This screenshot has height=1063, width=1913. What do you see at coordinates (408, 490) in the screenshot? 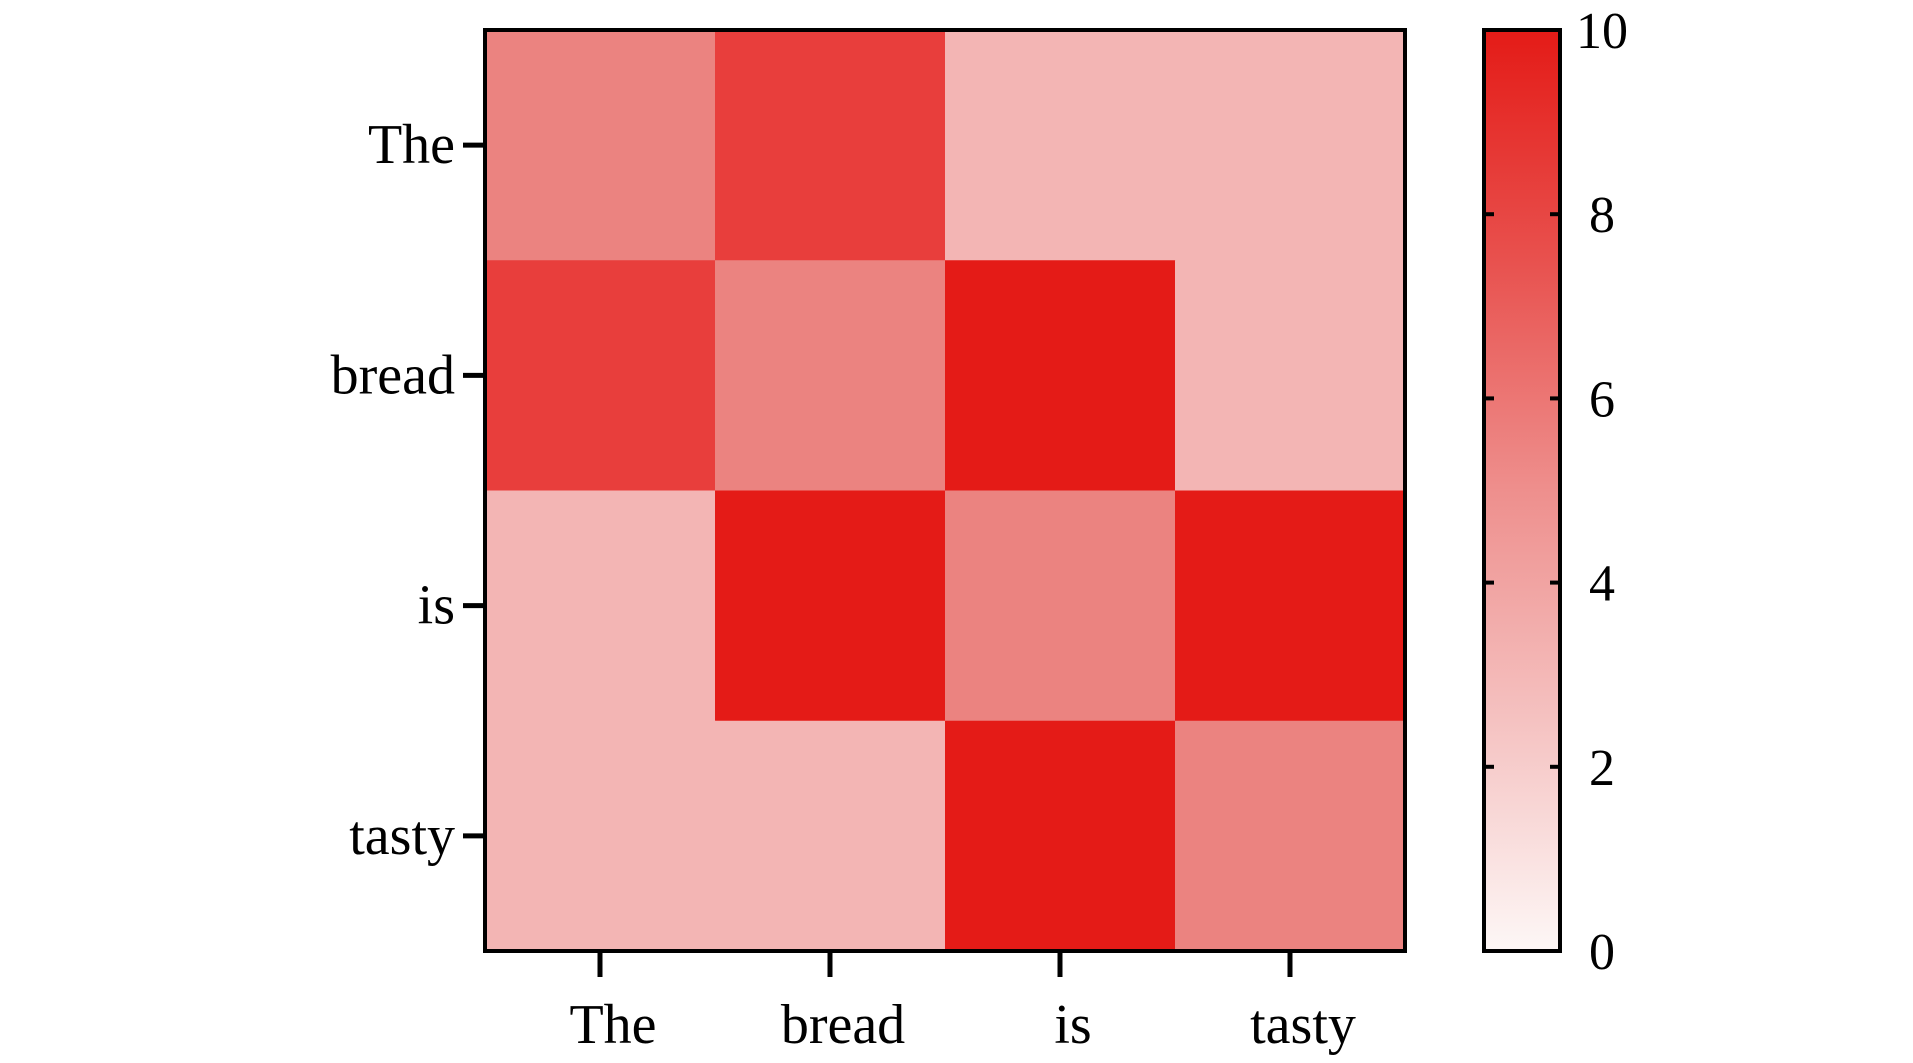
I see `y-axis: The bread is tasty` at bounding box center [408, 490].